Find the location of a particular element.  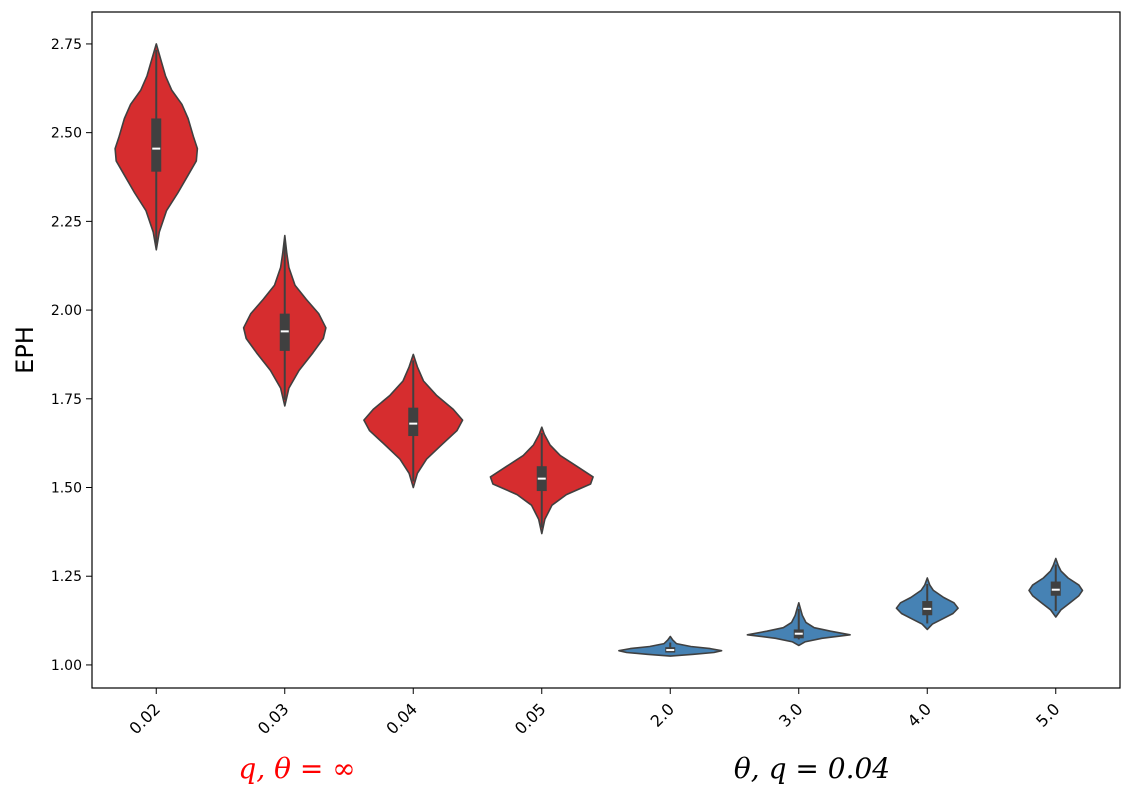

y-tick-label: 2.75 is located at coordinates (66, 45).